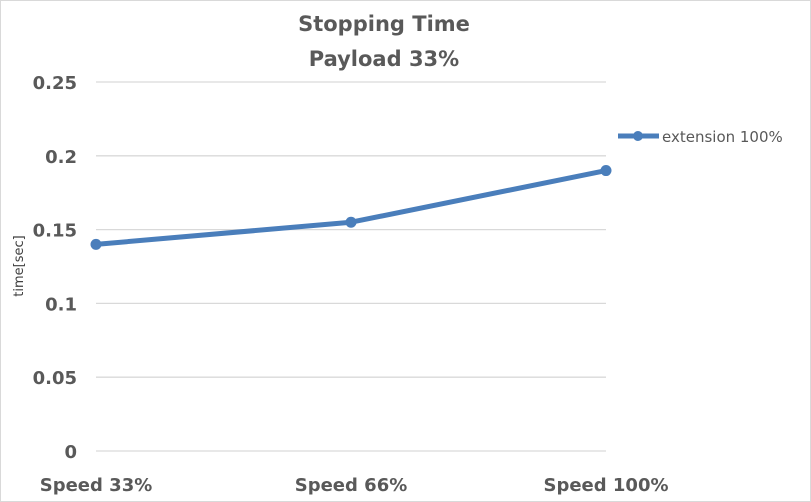  What do you see at coordinates (384, 59) in the screenshot?
I see `chart-subtitle: Payload 33%` at bounding box center [384, 59].